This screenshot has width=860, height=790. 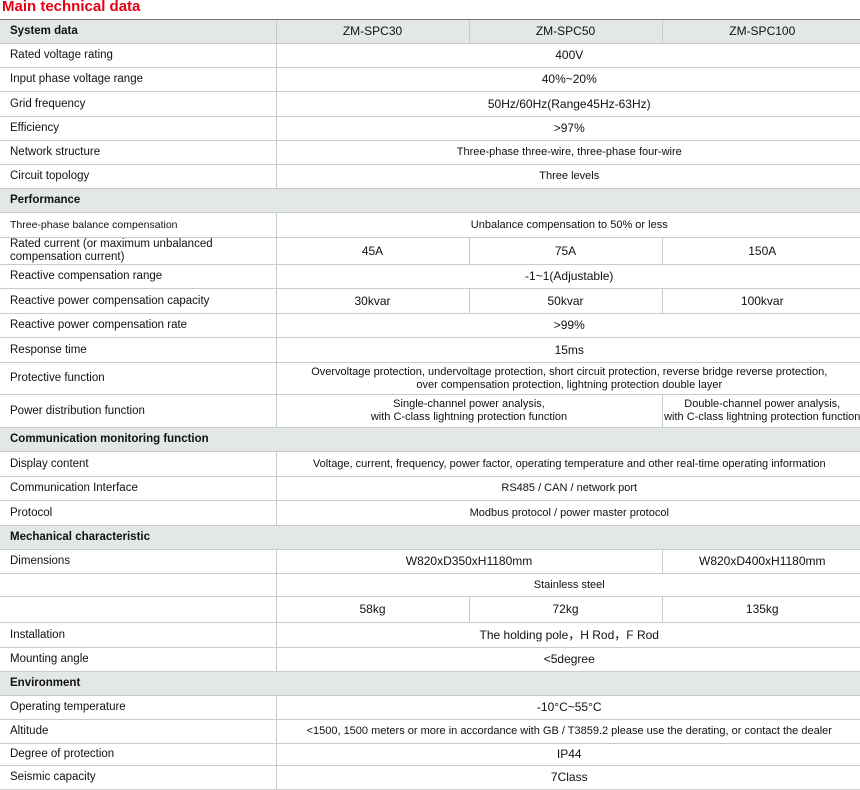 What do you see at coordinates (71, 7) in the screenshot?
I see `page-title: Main technical data` at bounding box center [71, 7].